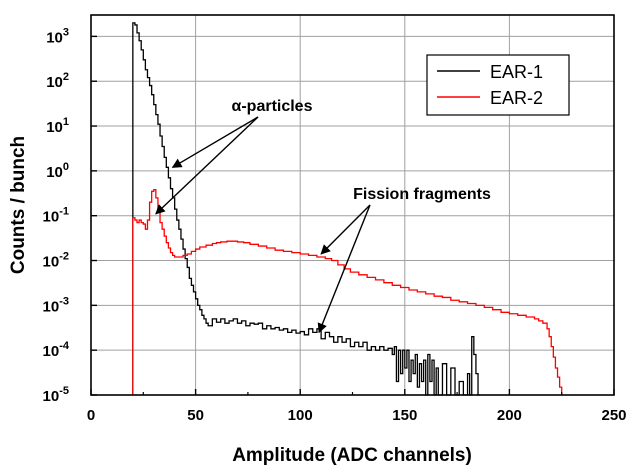  Describe the element at coordinates (613, 415) in the screenshot. I see `x-tick-label: 250` at that location.